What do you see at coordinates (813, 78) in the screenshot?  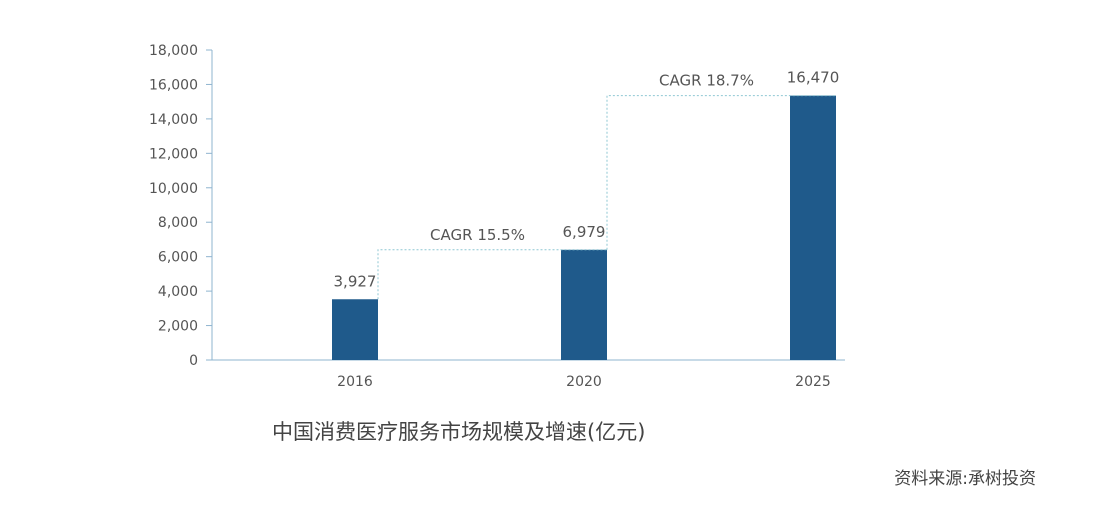 I see `data-label: 16,470` at bounding box center [813, 78].